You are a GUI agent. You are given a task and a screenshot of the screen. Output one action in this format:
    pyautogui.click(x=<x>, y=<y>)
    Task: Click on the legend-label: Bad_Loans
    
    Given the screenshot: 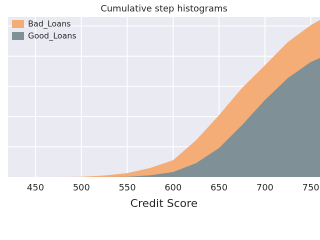 What is the action you would take?
    pyautogui.click(x=49, y=24)
    